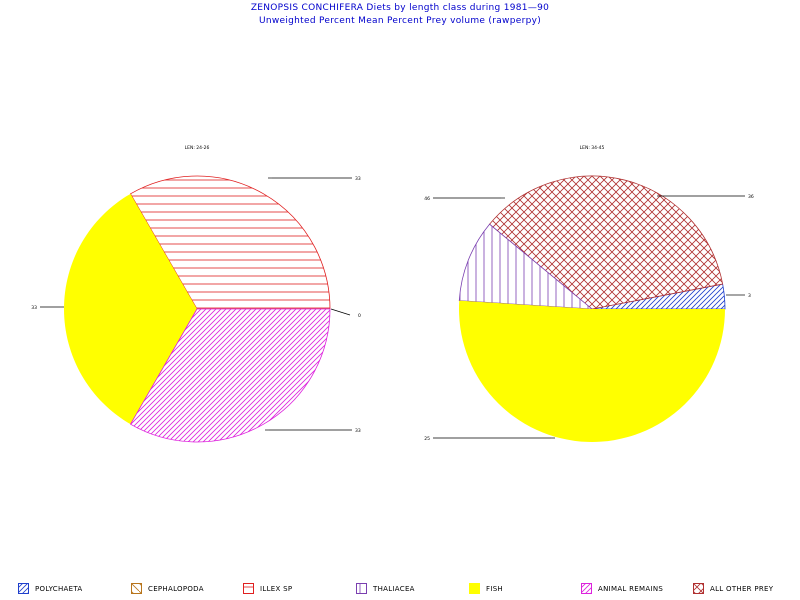  I want to click on legend-item-thaliacea: THALIACEA, so click(385, 588).